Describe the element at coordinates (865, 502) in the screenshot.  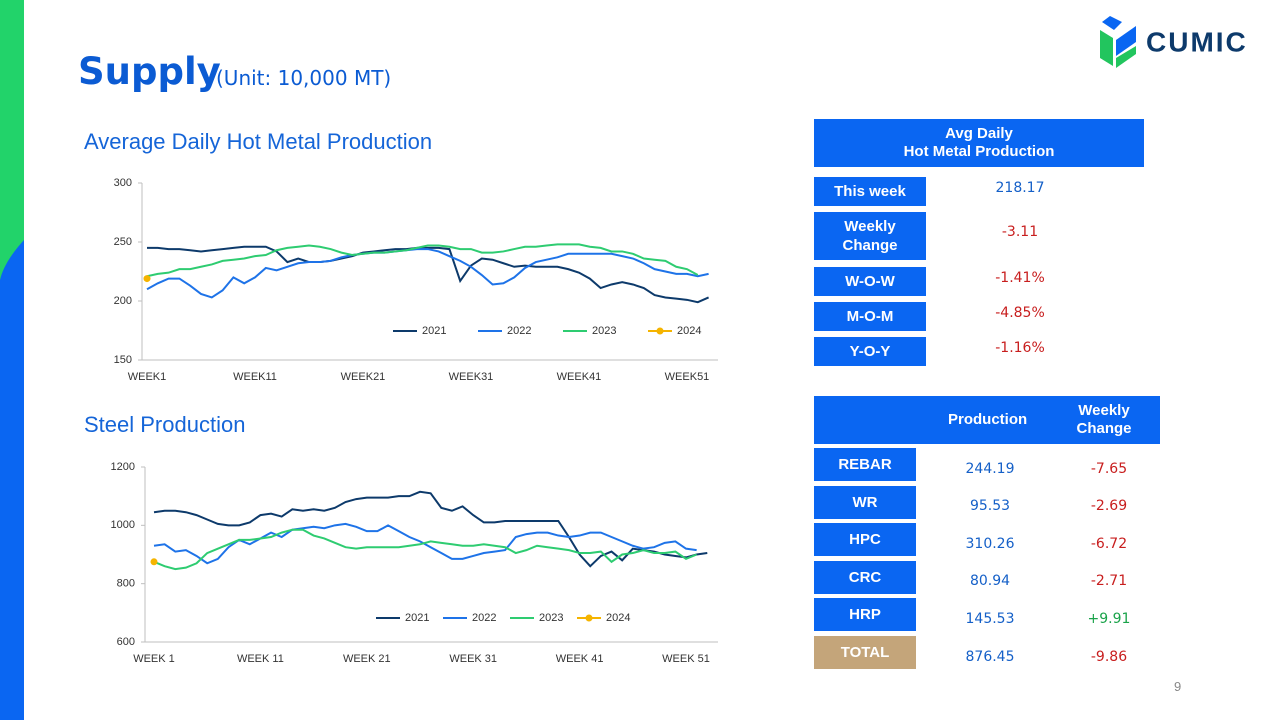
I see `row-label: WR` at that location.